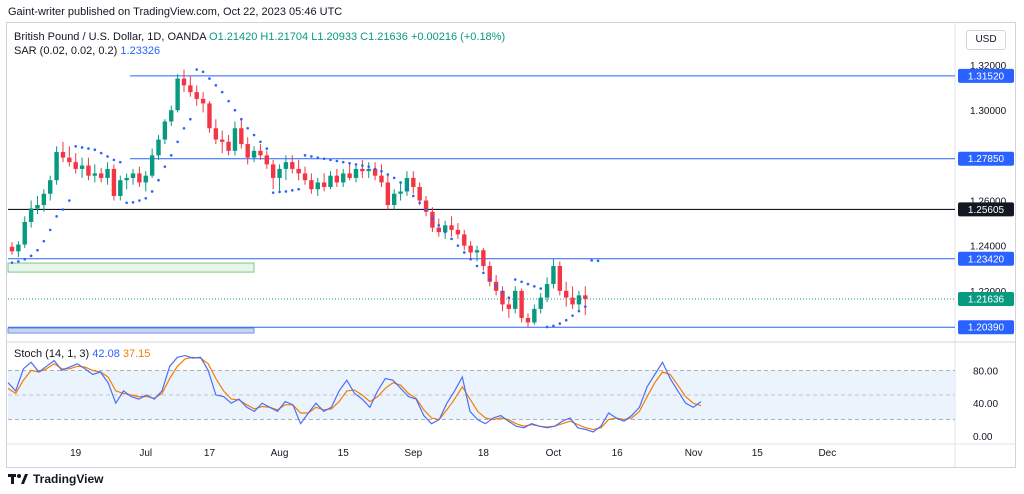 The width and height of the screenshot is (1024, 494). What do you see at coordinates (986, 40) in the screenshot?
I see `currency-button: USD` at bounding box center [986, 40].